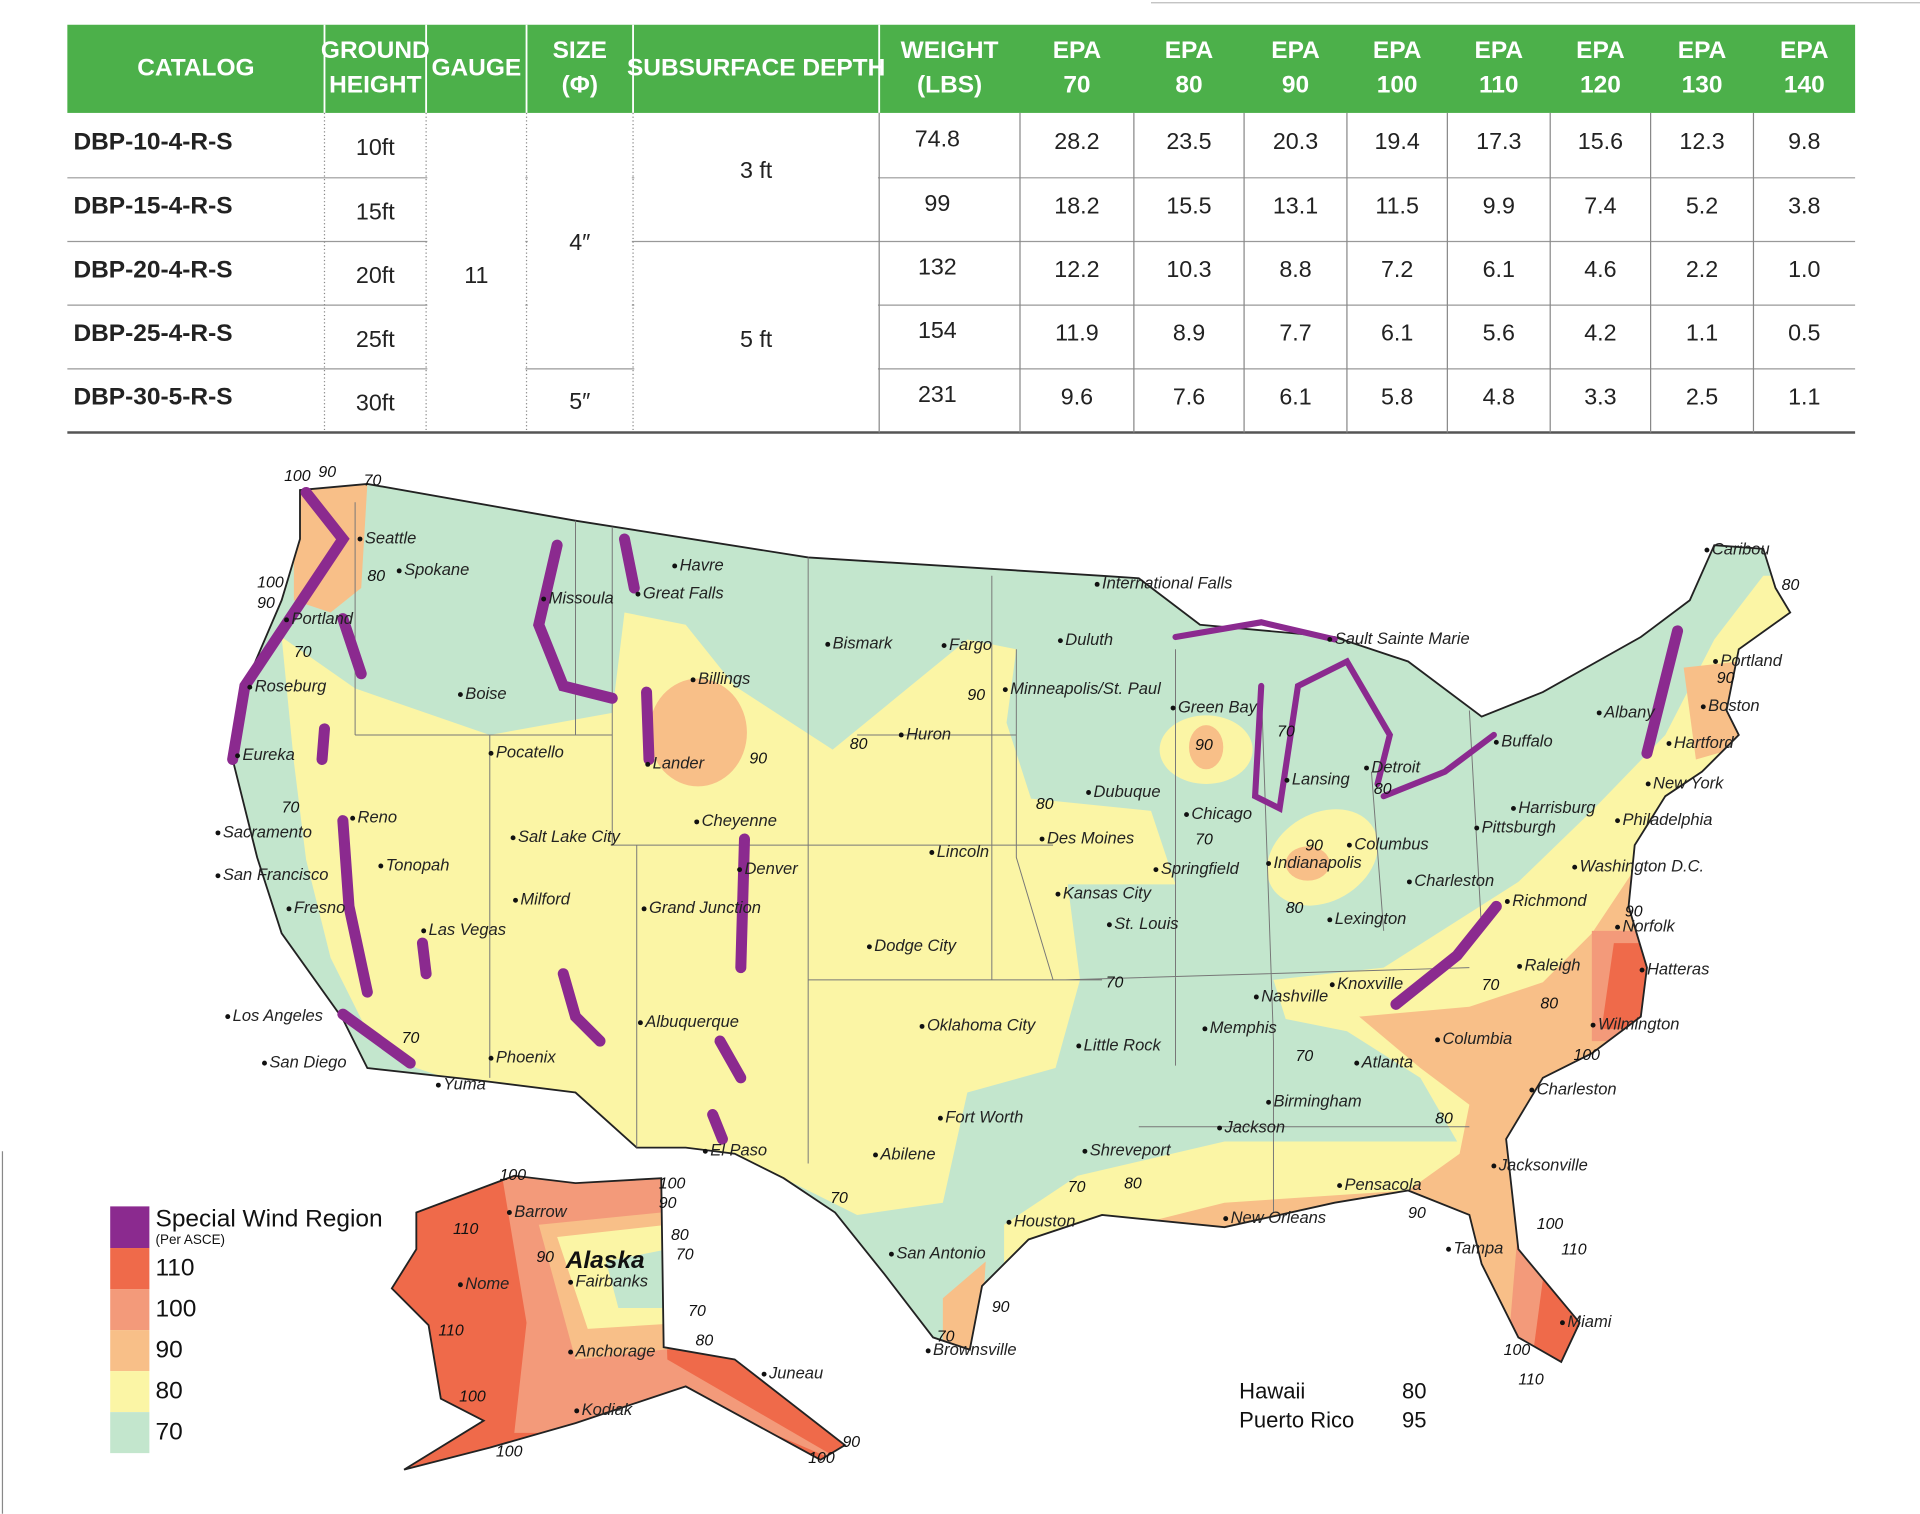  What do you see at coordinates (1131, 1150) in the screenshot?
I see `city-label: Shreveport` at bounding box center [1131, 1150].